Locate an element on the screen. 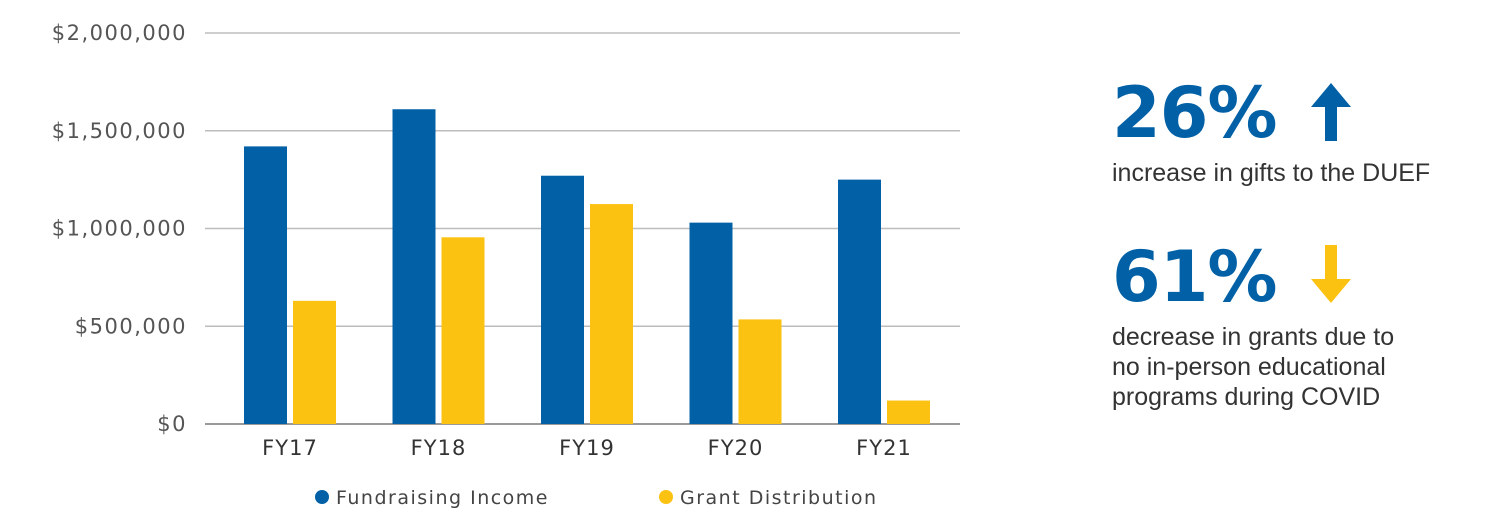 This screenshot has width=1500, height=532. y-tick-label: $1,000,000 is located at coordinates (119, 229).